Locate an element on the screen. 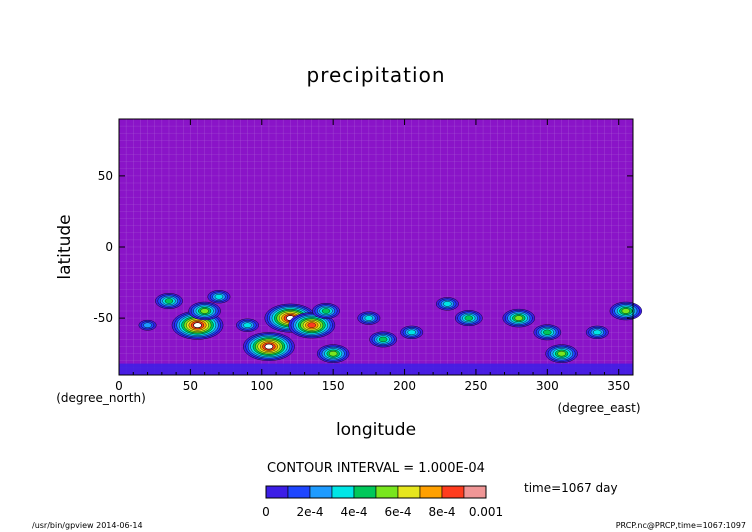 Image resolution: width=752 pixels, height=532 pixels. x-tick-label: 50 is located at coordinates (190, 386).